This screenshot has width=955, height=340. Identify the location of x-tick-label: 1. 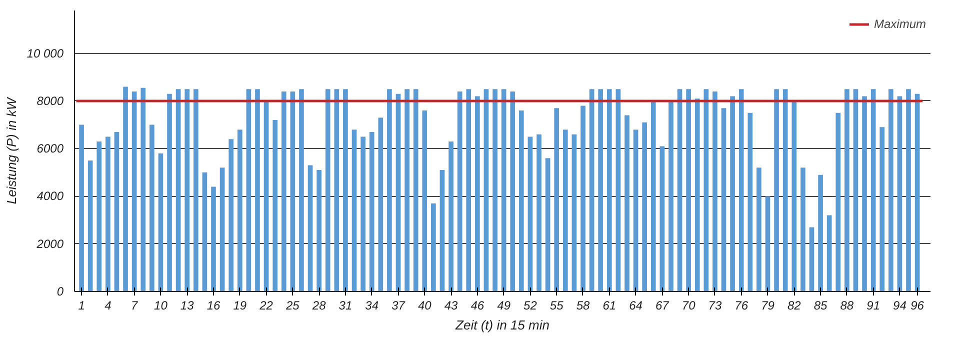
(81, 305).